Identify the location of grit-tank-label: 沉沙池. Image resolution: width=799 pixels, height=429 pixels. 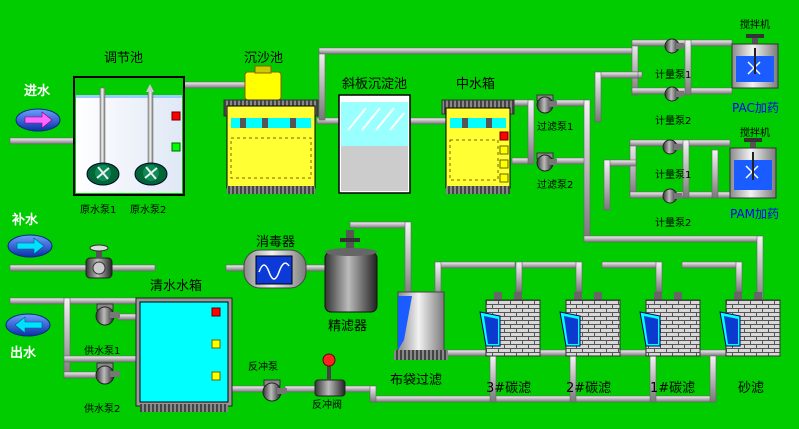
(263, 58).